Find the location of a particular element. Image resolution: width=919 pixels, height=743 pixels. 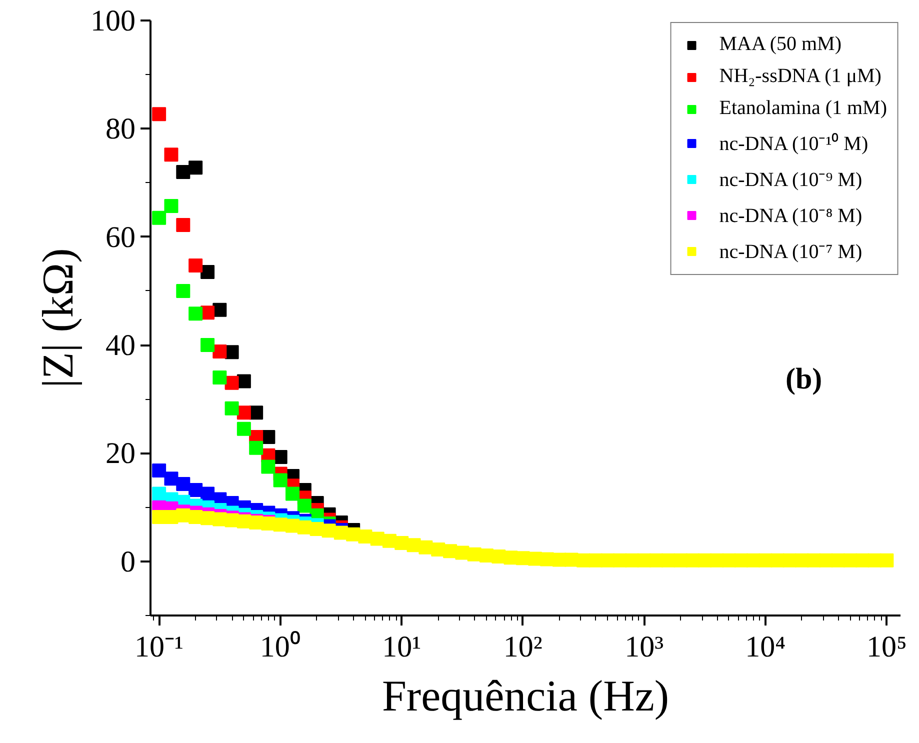

legend-label: nc-DNA (10⁻¹⁰ M) is located at coordinates (793, 144).